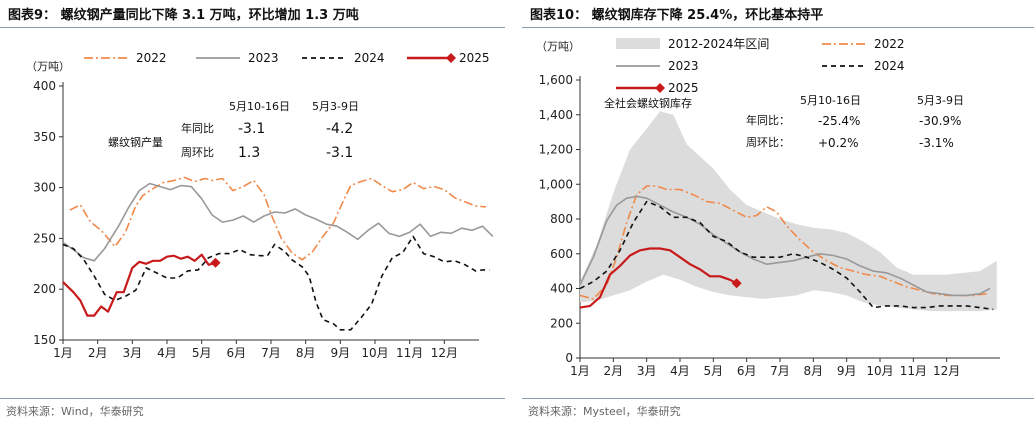  I want to click on left-source-rule, so click(252, 398).